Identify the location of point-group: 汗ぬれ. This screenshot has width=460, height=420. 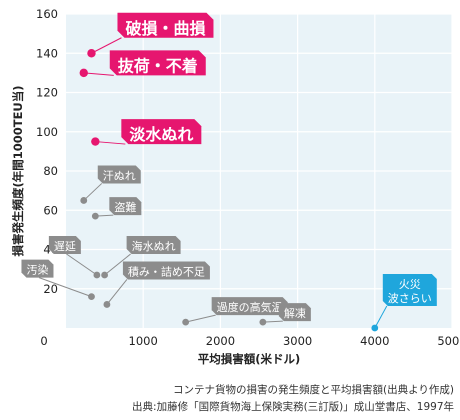
(110, 184).